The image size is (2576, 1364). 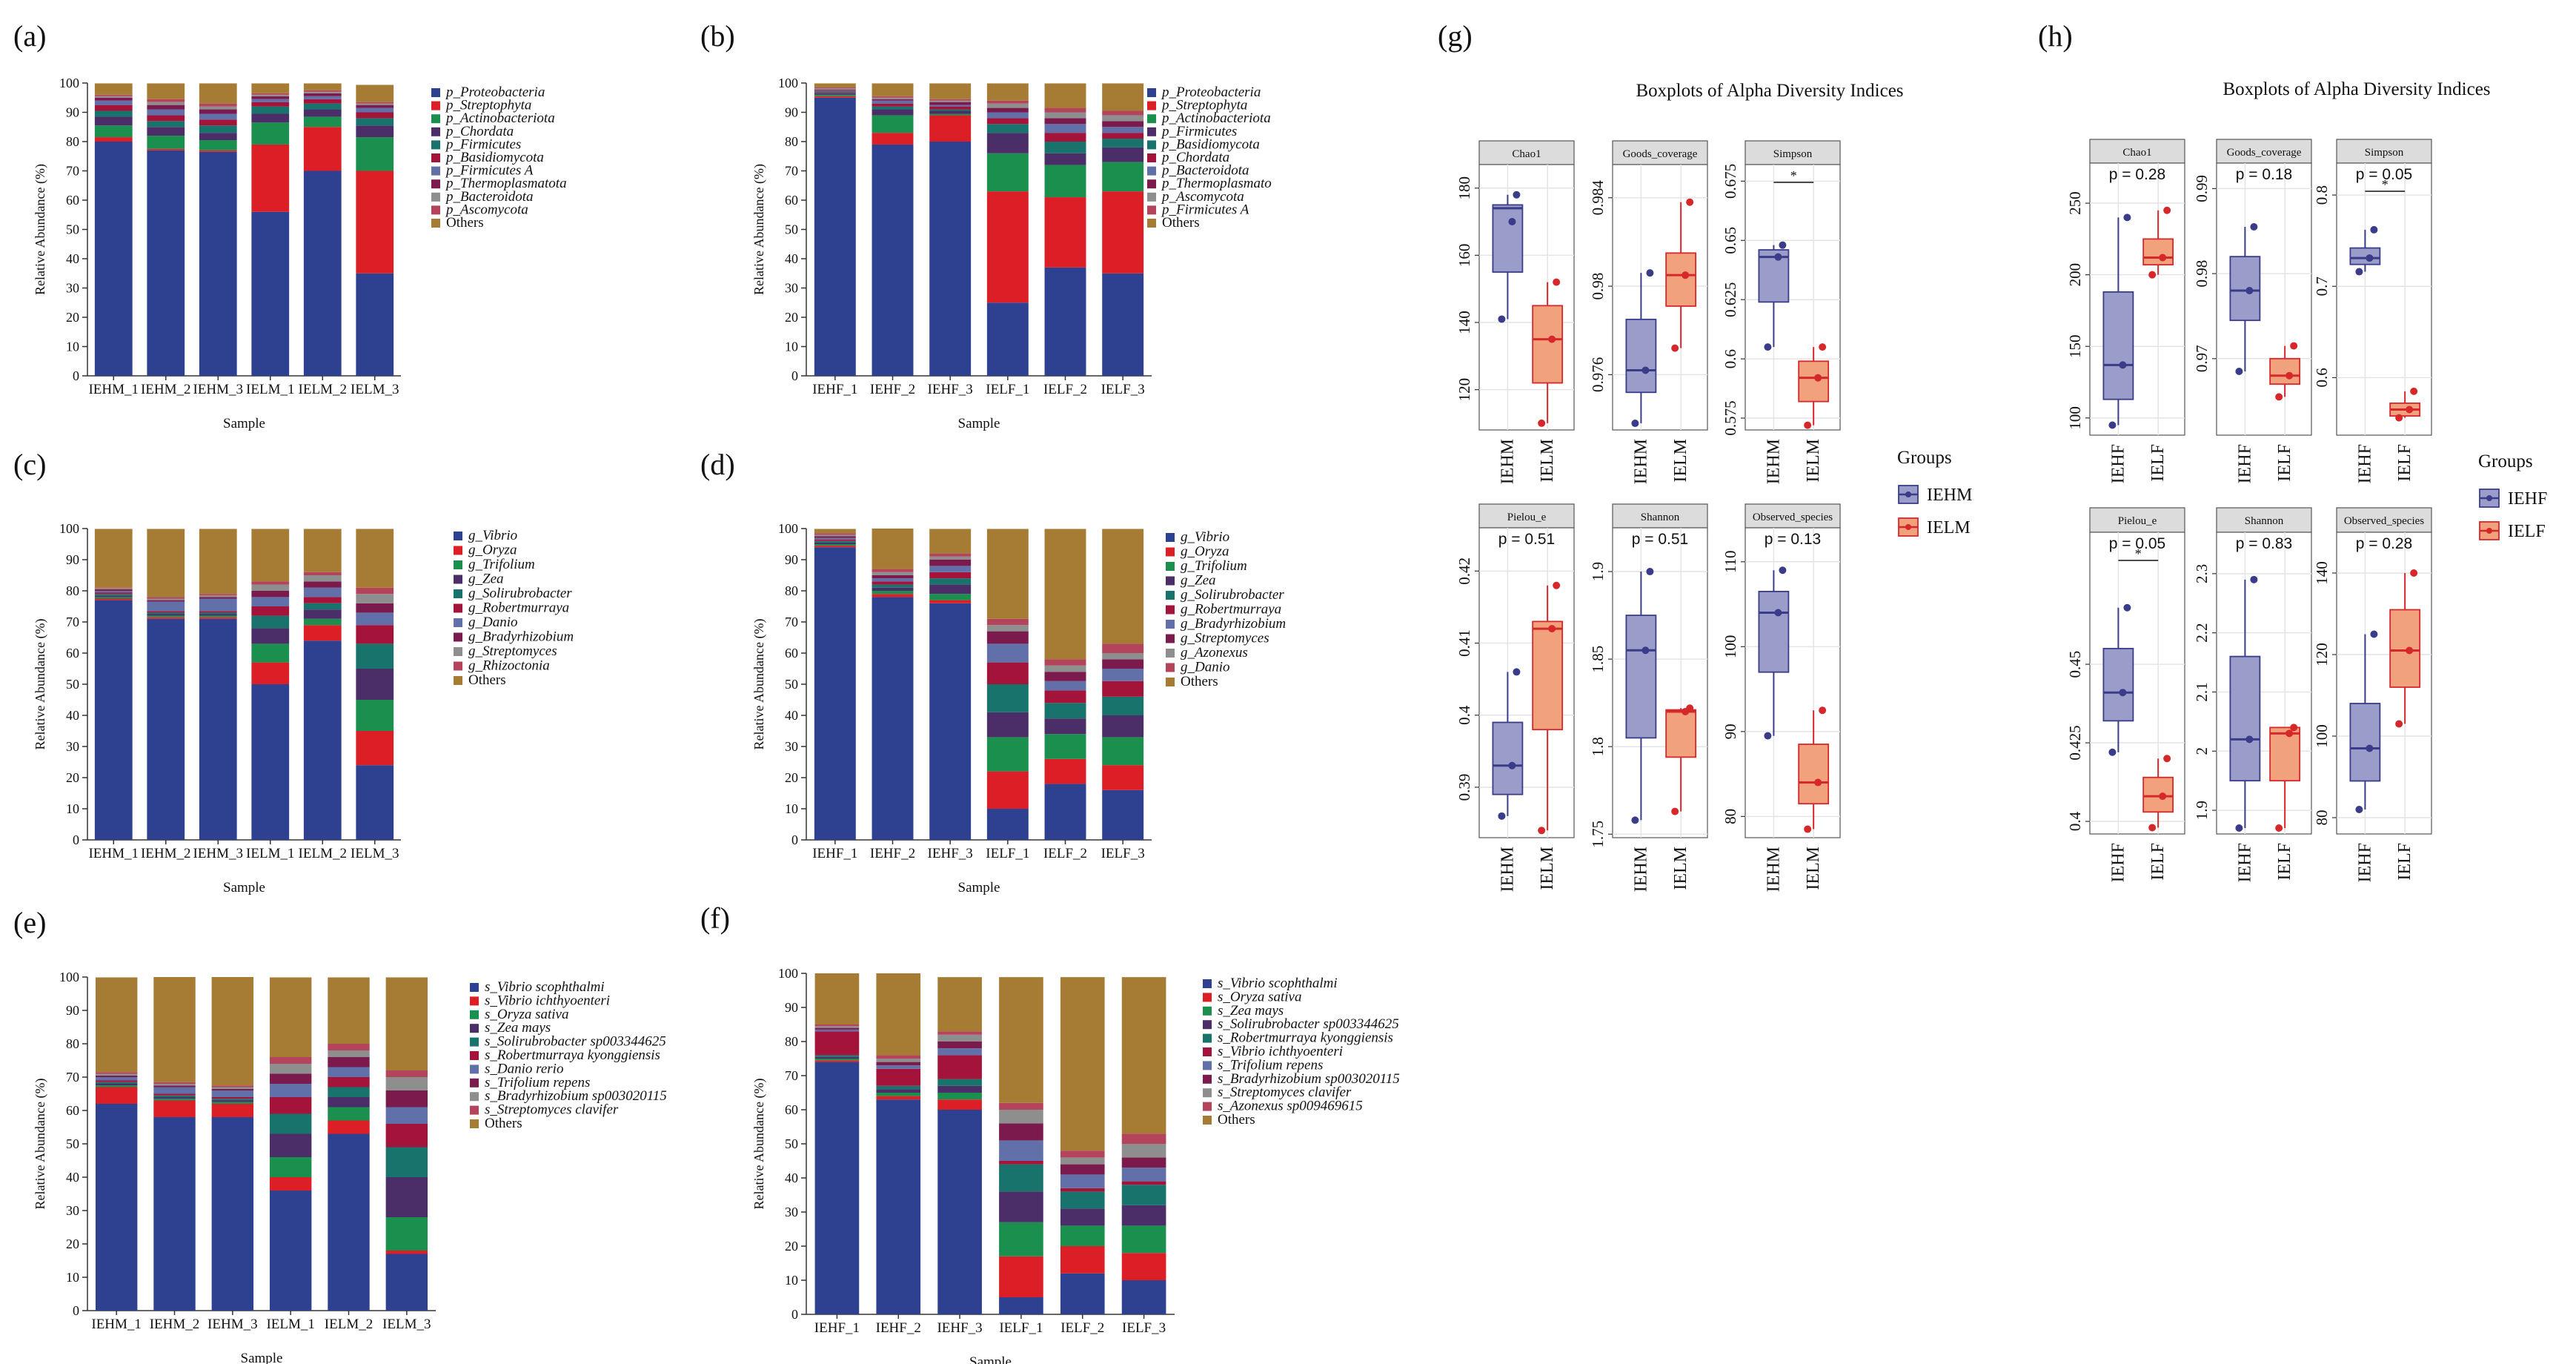 I want to click on x-tick-label: IEHF_2, so click(x=898, y=1328).